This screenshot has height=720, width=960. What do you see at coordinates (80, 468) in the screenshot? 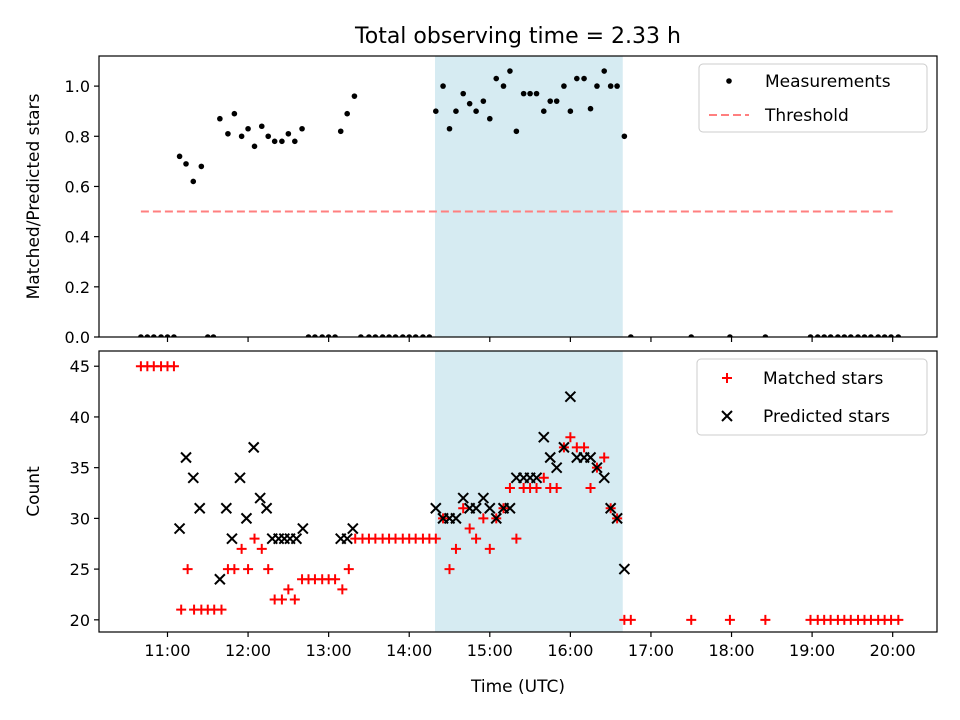
I see `y-tick-label: 35` at bounding box center [80, 468].